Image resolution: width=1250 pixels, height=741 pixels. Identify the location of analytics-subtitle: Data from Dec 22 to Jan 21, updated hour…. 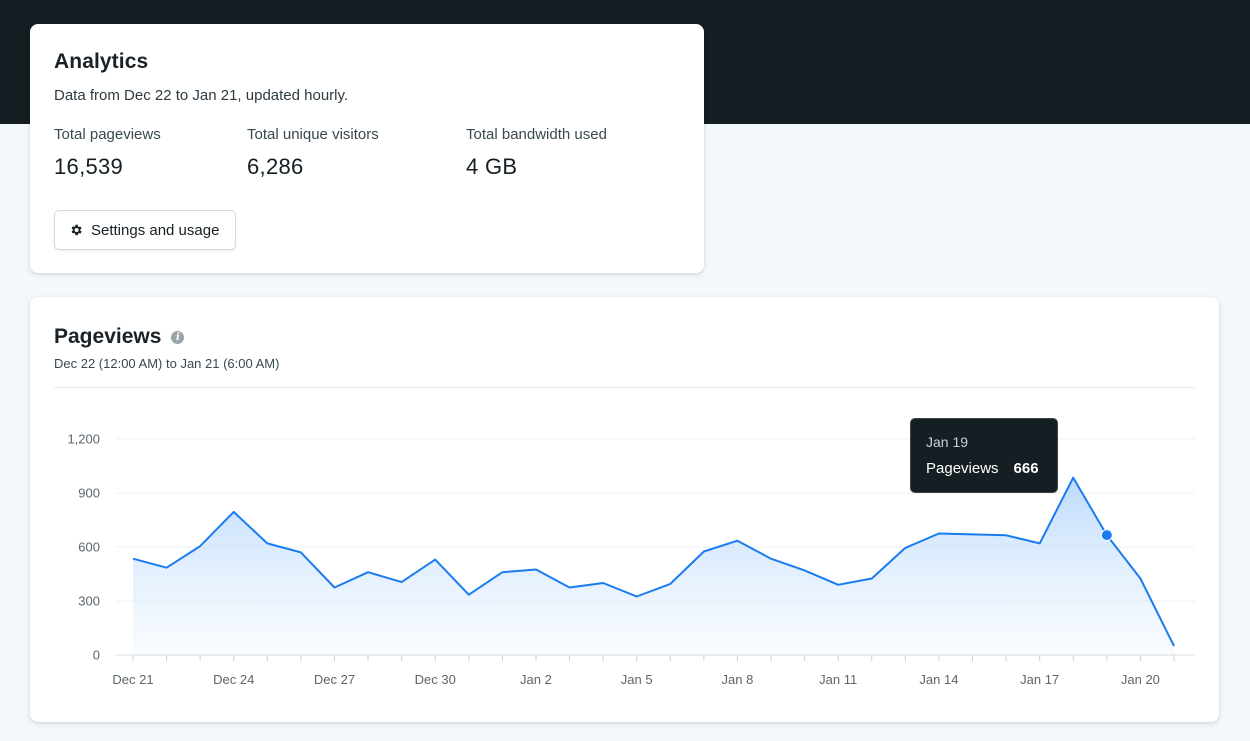
(201, 95).